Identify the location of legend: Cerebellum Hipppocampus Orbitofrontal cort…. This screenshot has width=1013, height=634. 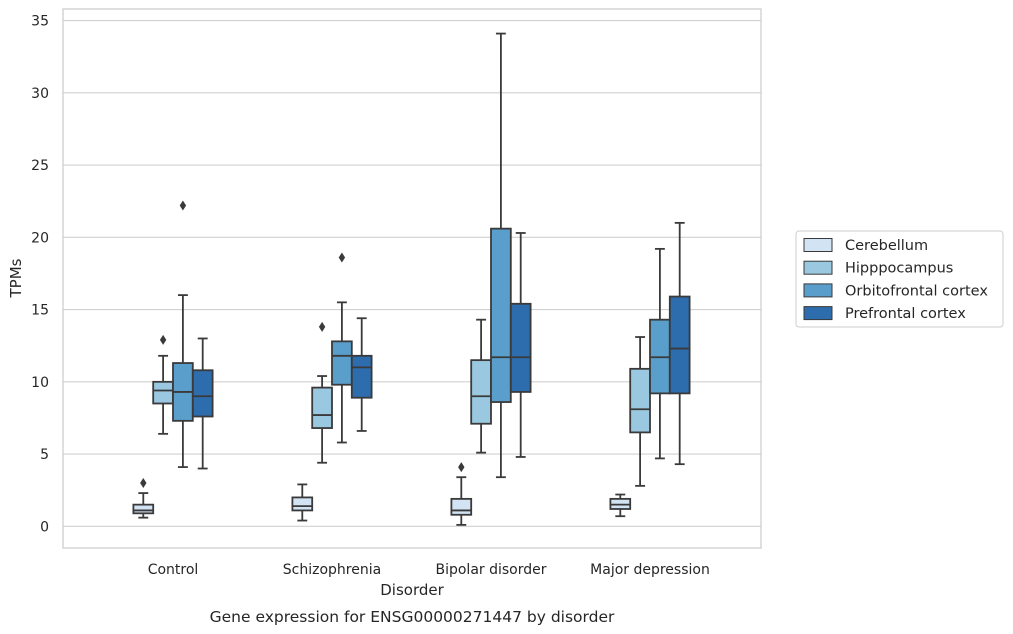
(899, 279).